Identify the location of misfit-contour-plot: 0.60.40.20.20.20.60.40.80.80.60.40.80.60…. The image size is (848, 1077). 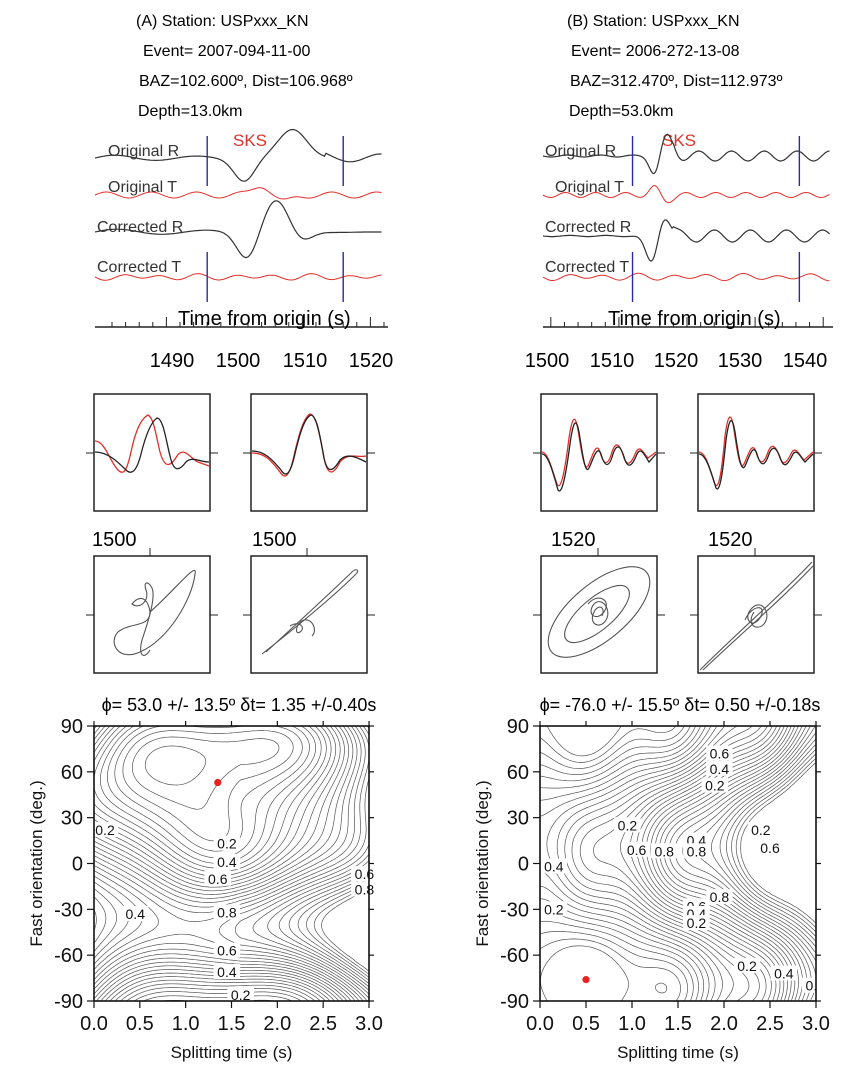
(651, 889).